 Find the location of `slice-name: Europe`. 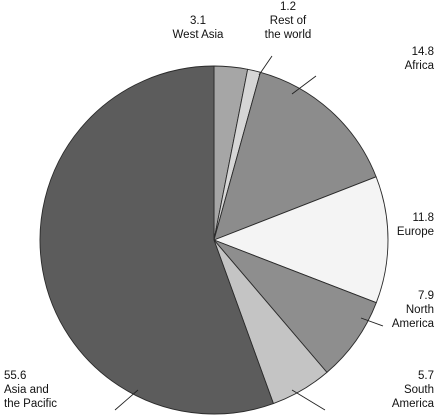

slice-name: Europe is located at coordinates (415, 232).